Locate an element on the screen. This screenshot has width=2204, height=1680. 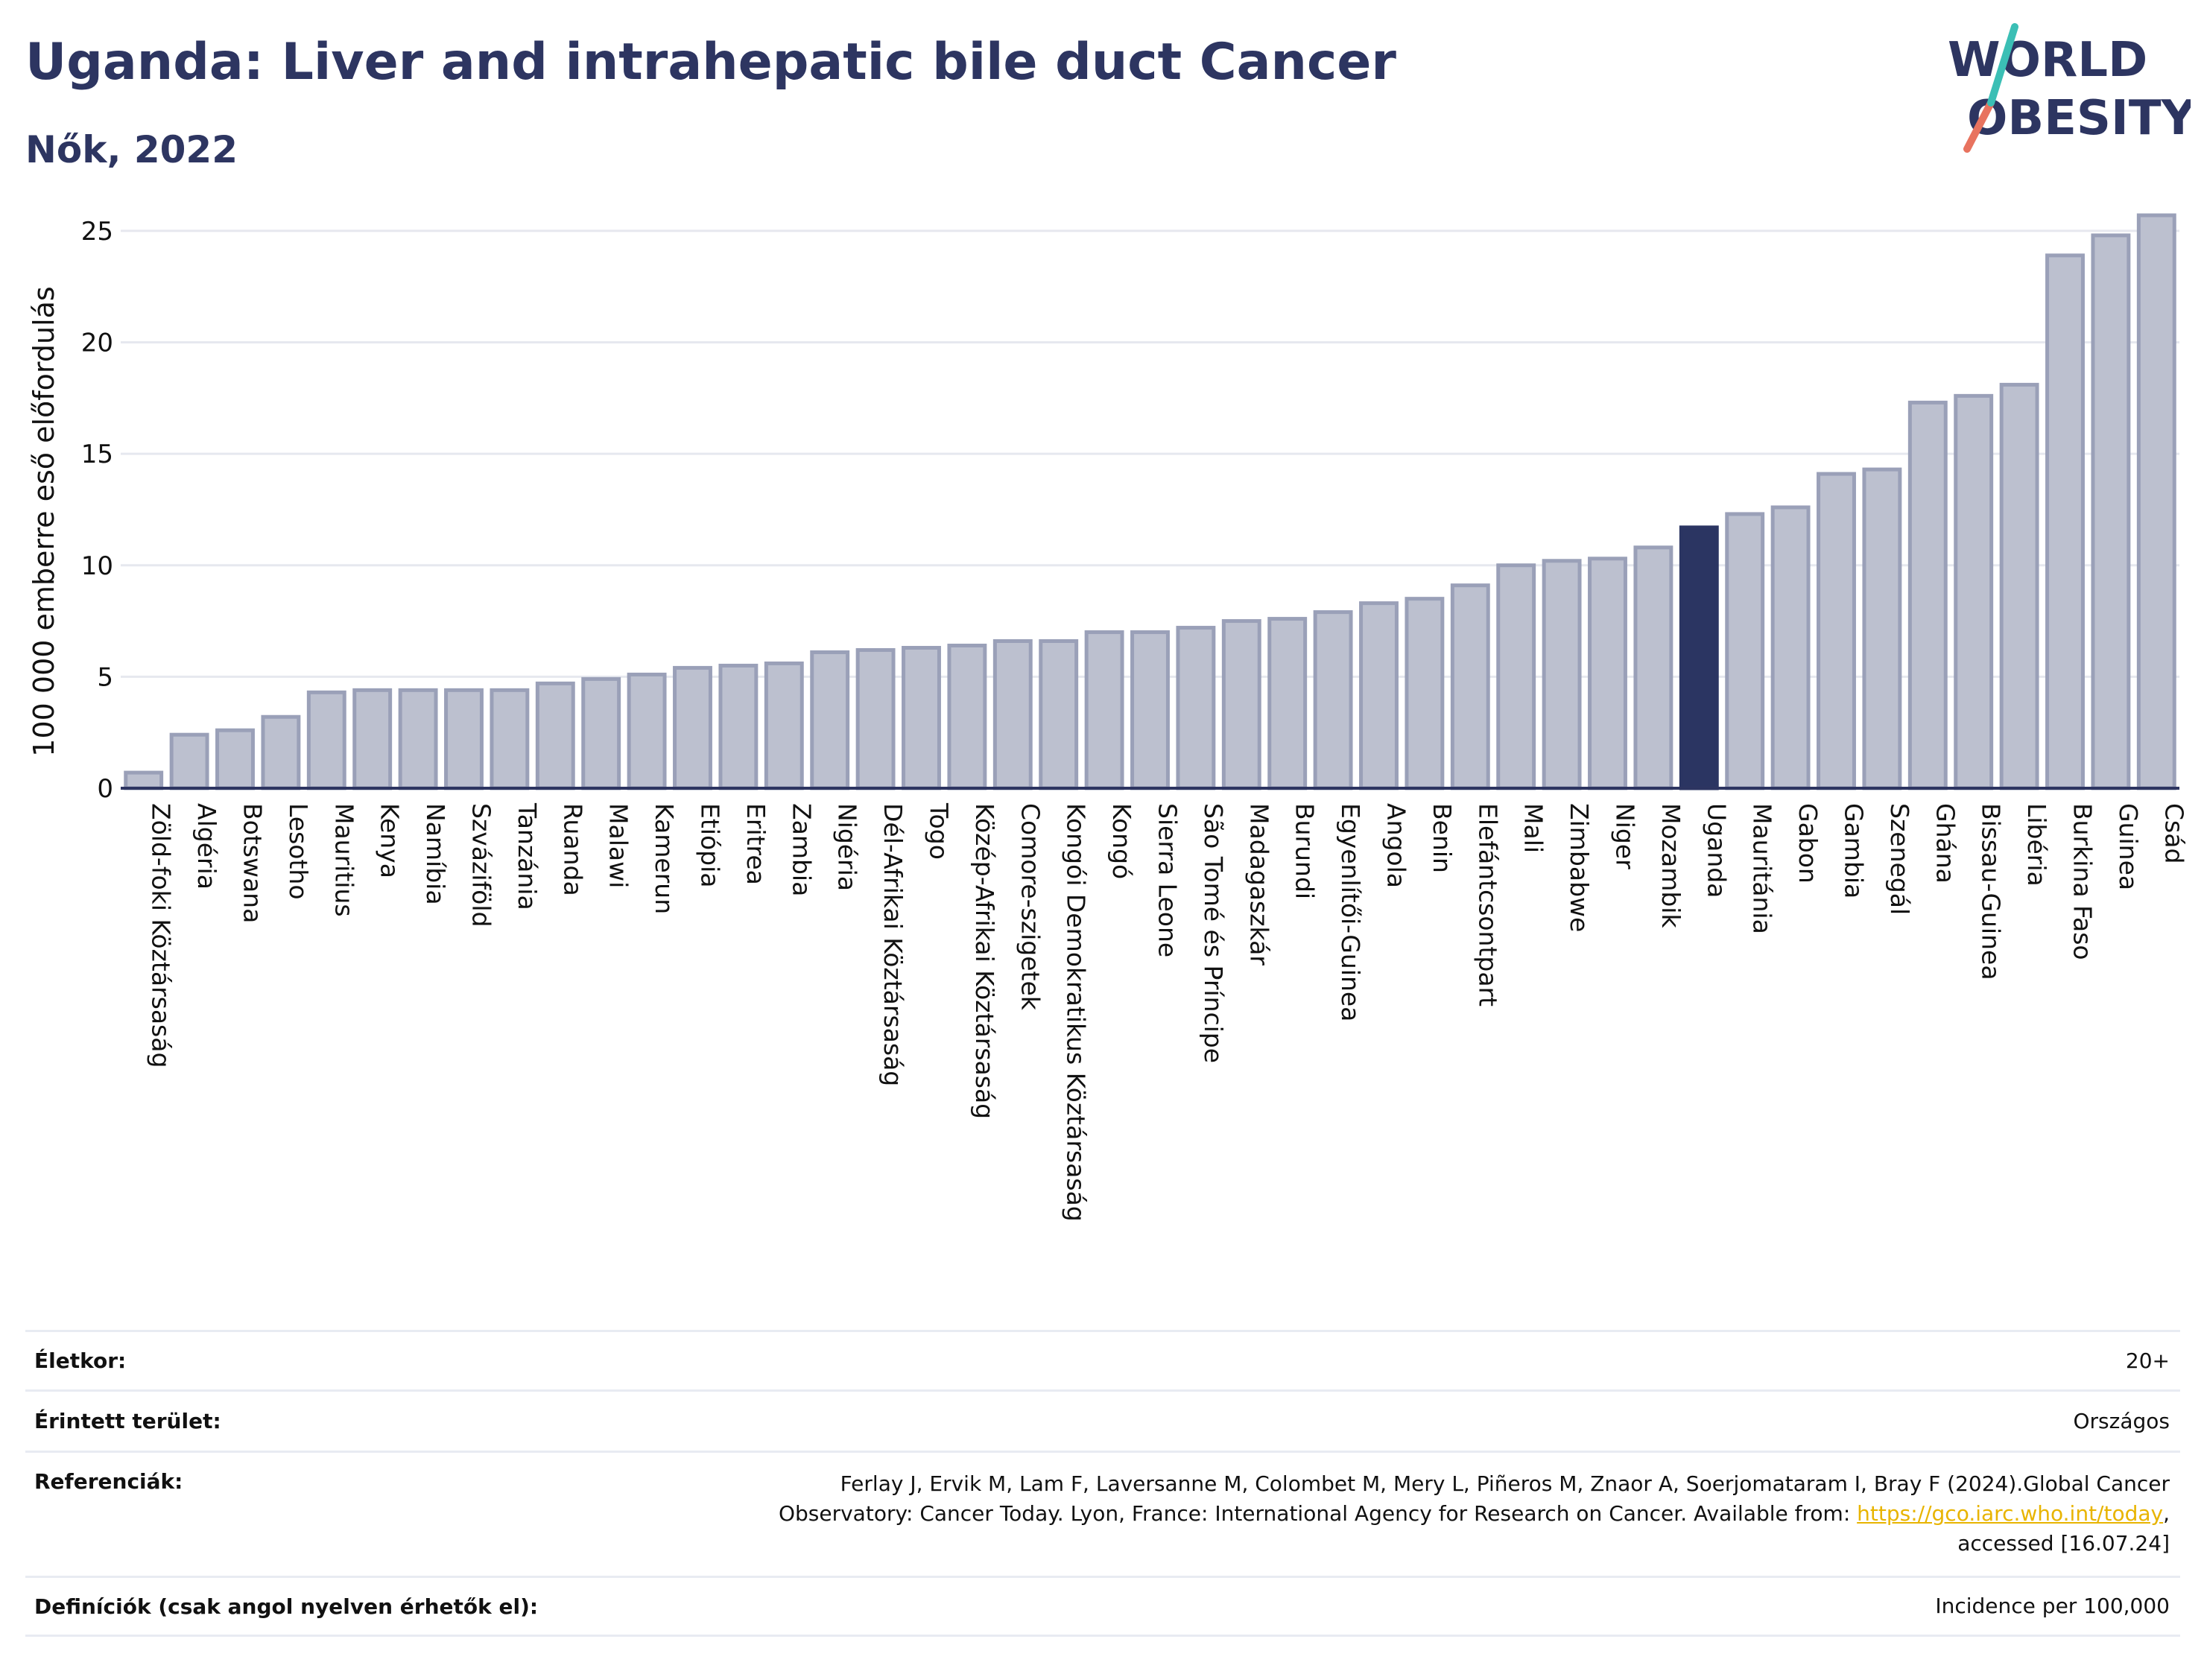
x-tick-label: Ghána is located at coordinates (1945, 843).